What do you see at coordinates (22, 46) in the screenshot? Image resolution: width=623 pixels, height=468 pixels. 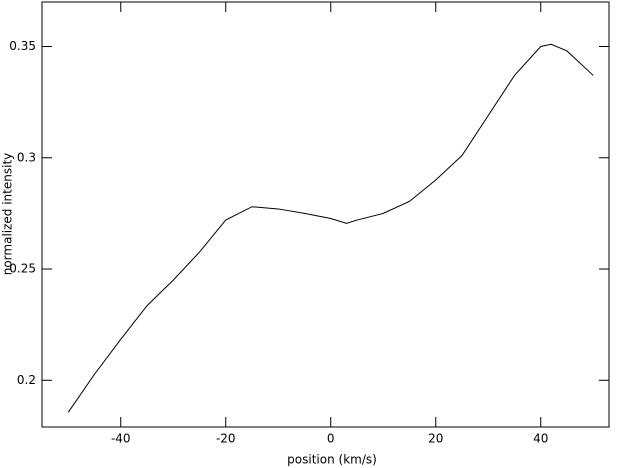 I see `y-tick-label: 0.35` at bounding box center [22, 46].